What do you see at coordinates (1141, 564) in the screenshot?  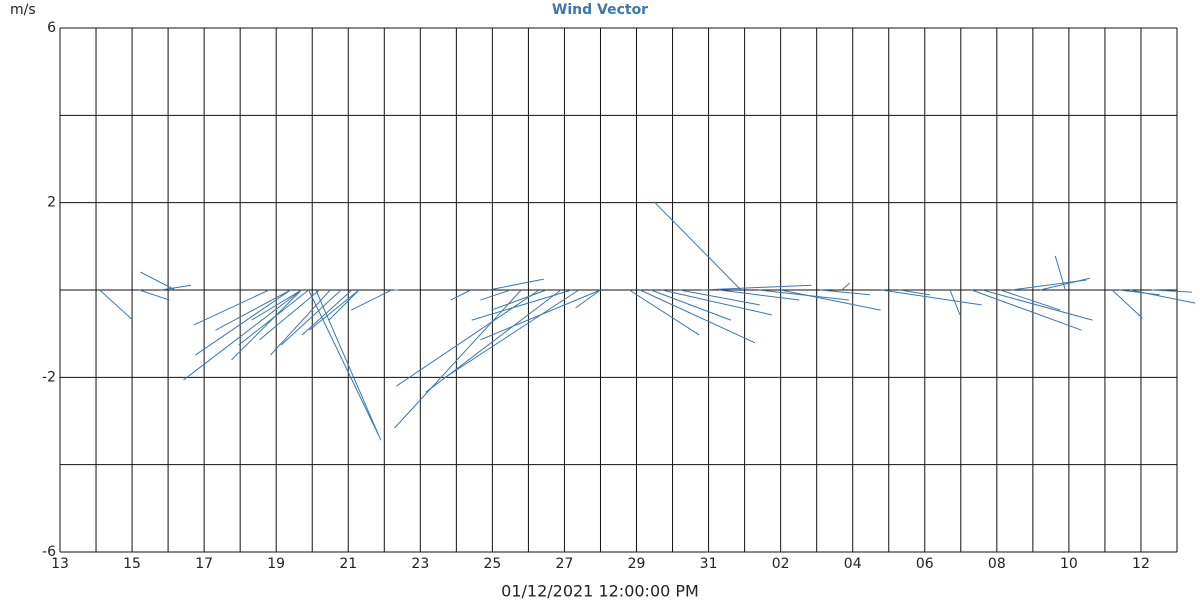 I see `x-tick-label: 12` at bounding box center [1141, 564].